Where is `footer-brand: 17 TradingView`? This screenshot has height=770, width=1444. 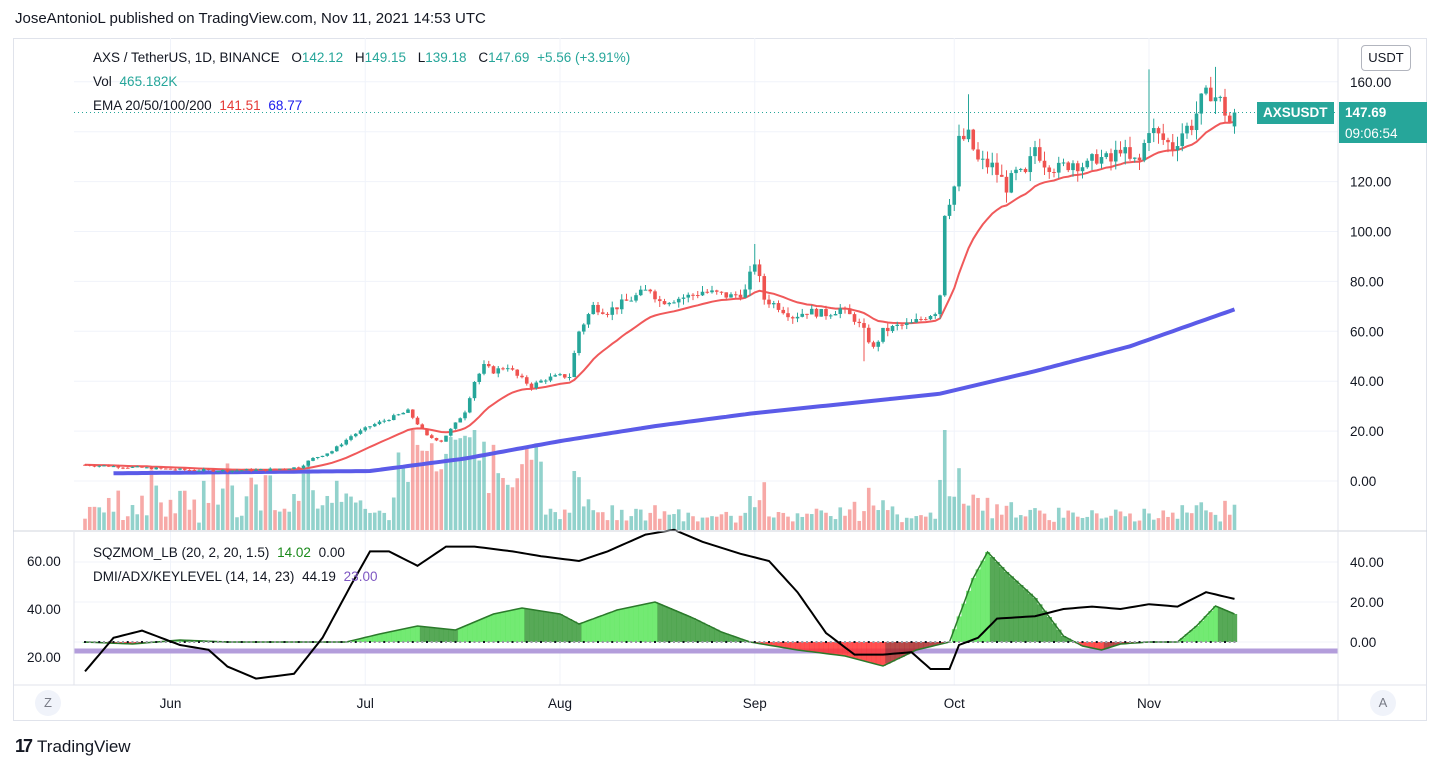 footer-brand: 17 TradingView is located at coordinates (73, 746).